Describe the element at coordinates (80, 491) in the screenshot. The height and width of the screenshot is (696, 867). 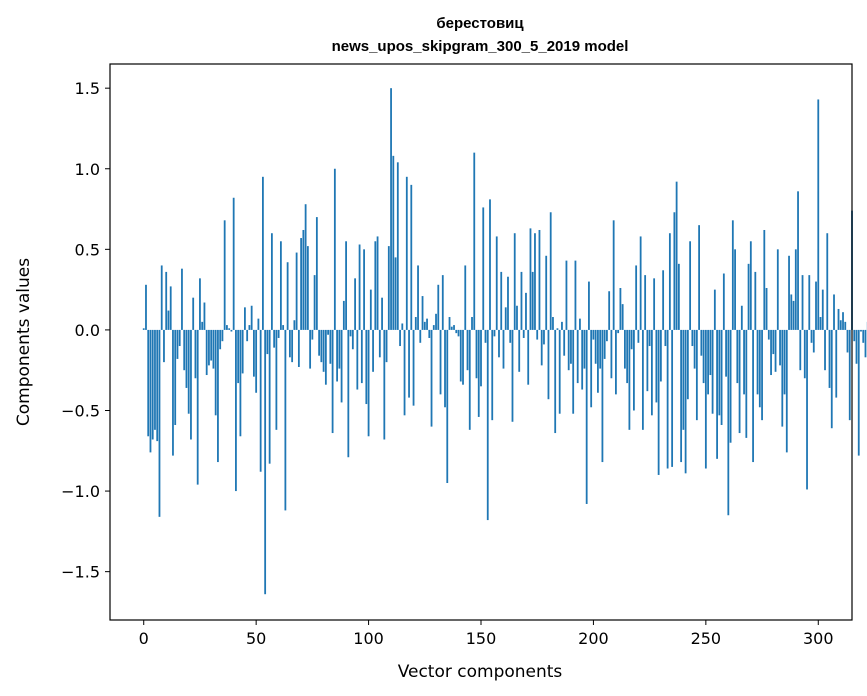
I see `y-tick-label: −1.0` at that location.